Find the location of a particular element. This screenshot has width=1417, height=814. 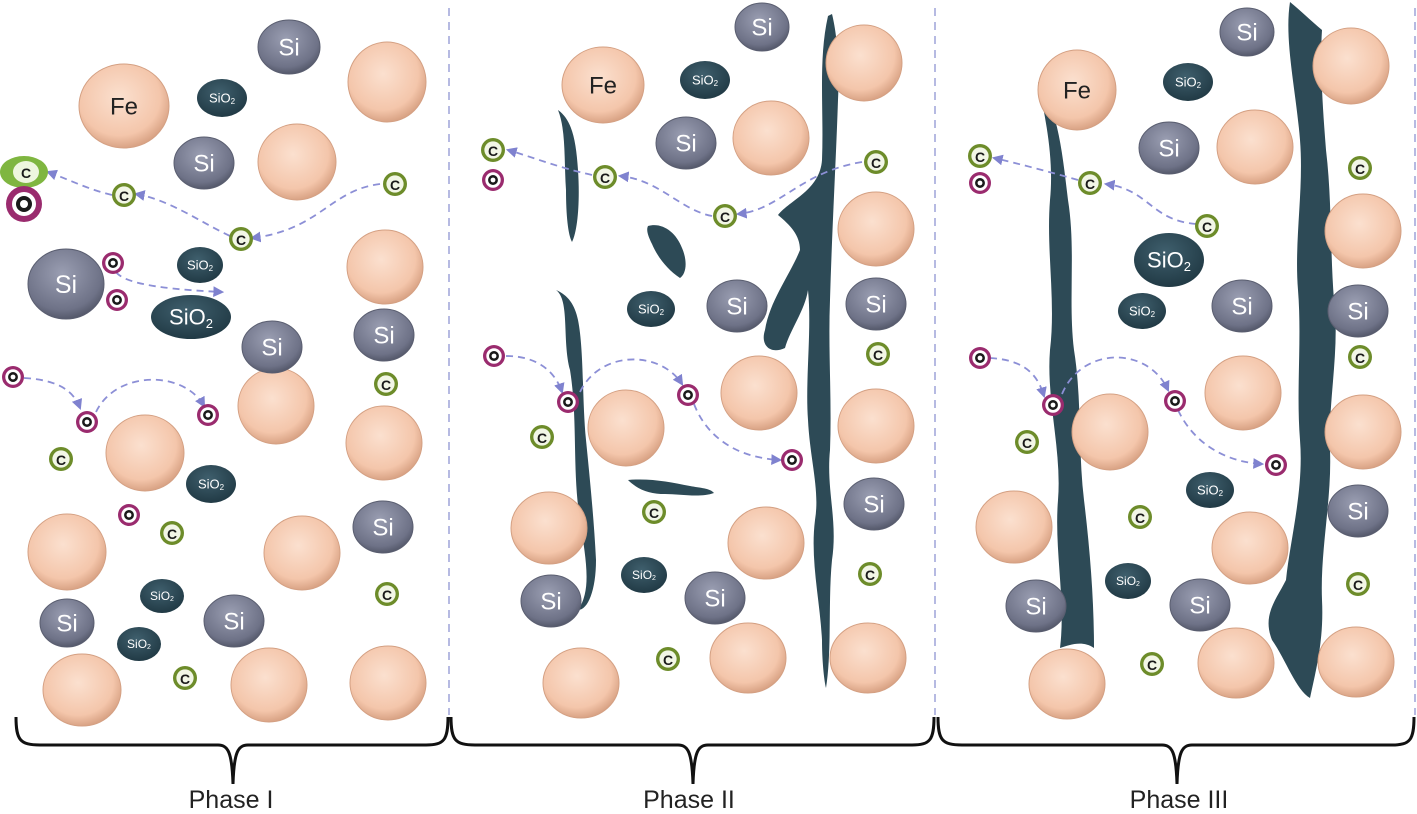

phase-braces is located at coordinates (715, 750).